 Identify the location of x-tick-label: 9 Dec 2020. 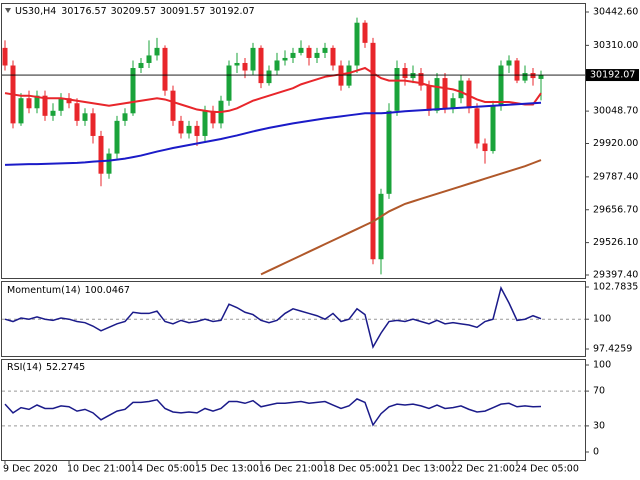
(30, 469).